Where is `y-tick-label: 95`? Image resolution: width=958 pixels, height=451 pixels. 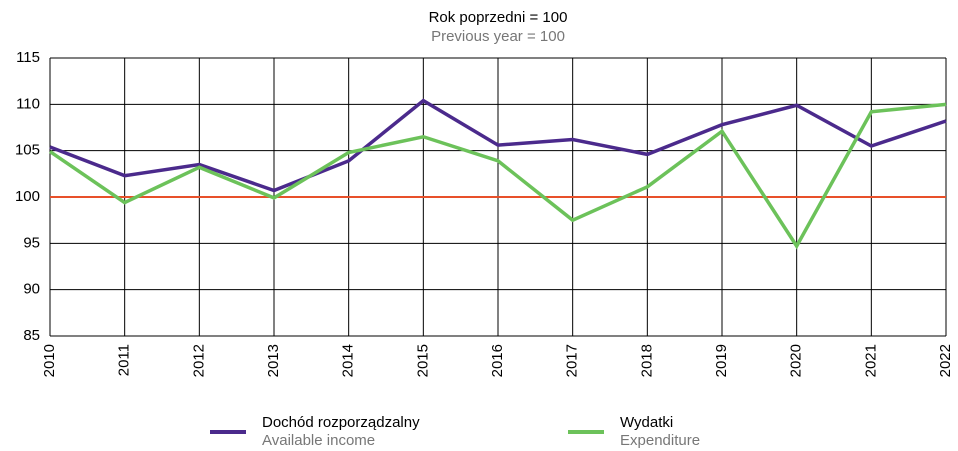
y-tick-label: 95 is located at coordinates (31, 242).